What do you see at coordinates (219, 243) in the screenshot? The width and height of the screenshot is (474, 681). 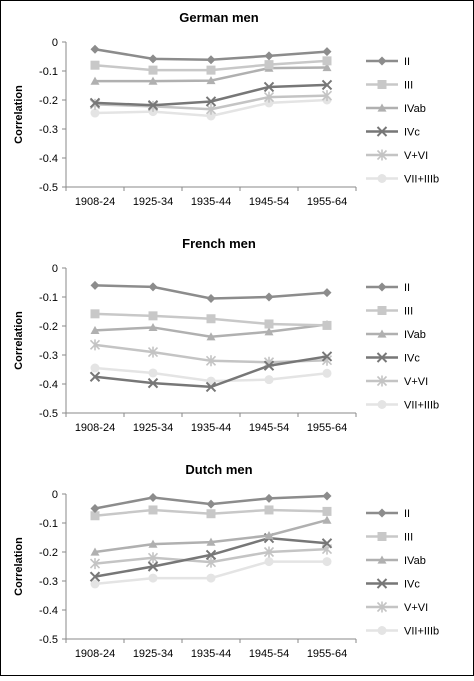 I see `chart-title: French men` at bounding box center [219, 243].